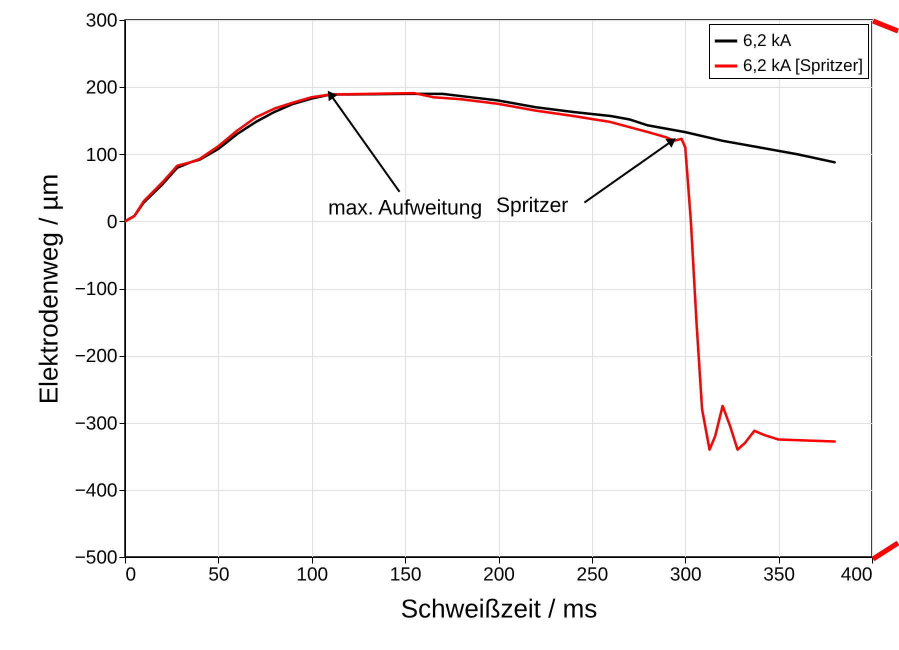 The height and width of the screenshot is (650, 899). What do you see at coordinates (686, 575) in the screenshot?
I see `x-tick-label: 300` at bounding box center [686, 575].